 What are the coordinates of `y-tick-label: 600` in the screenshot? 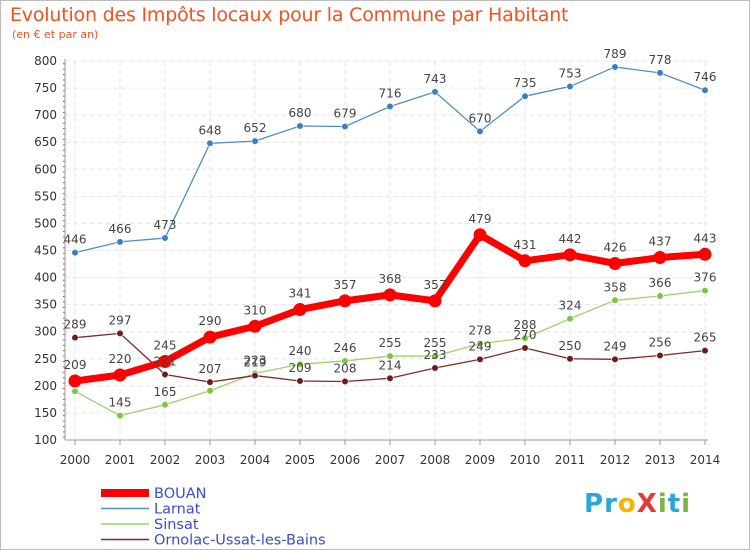 It's located at (45, 169).